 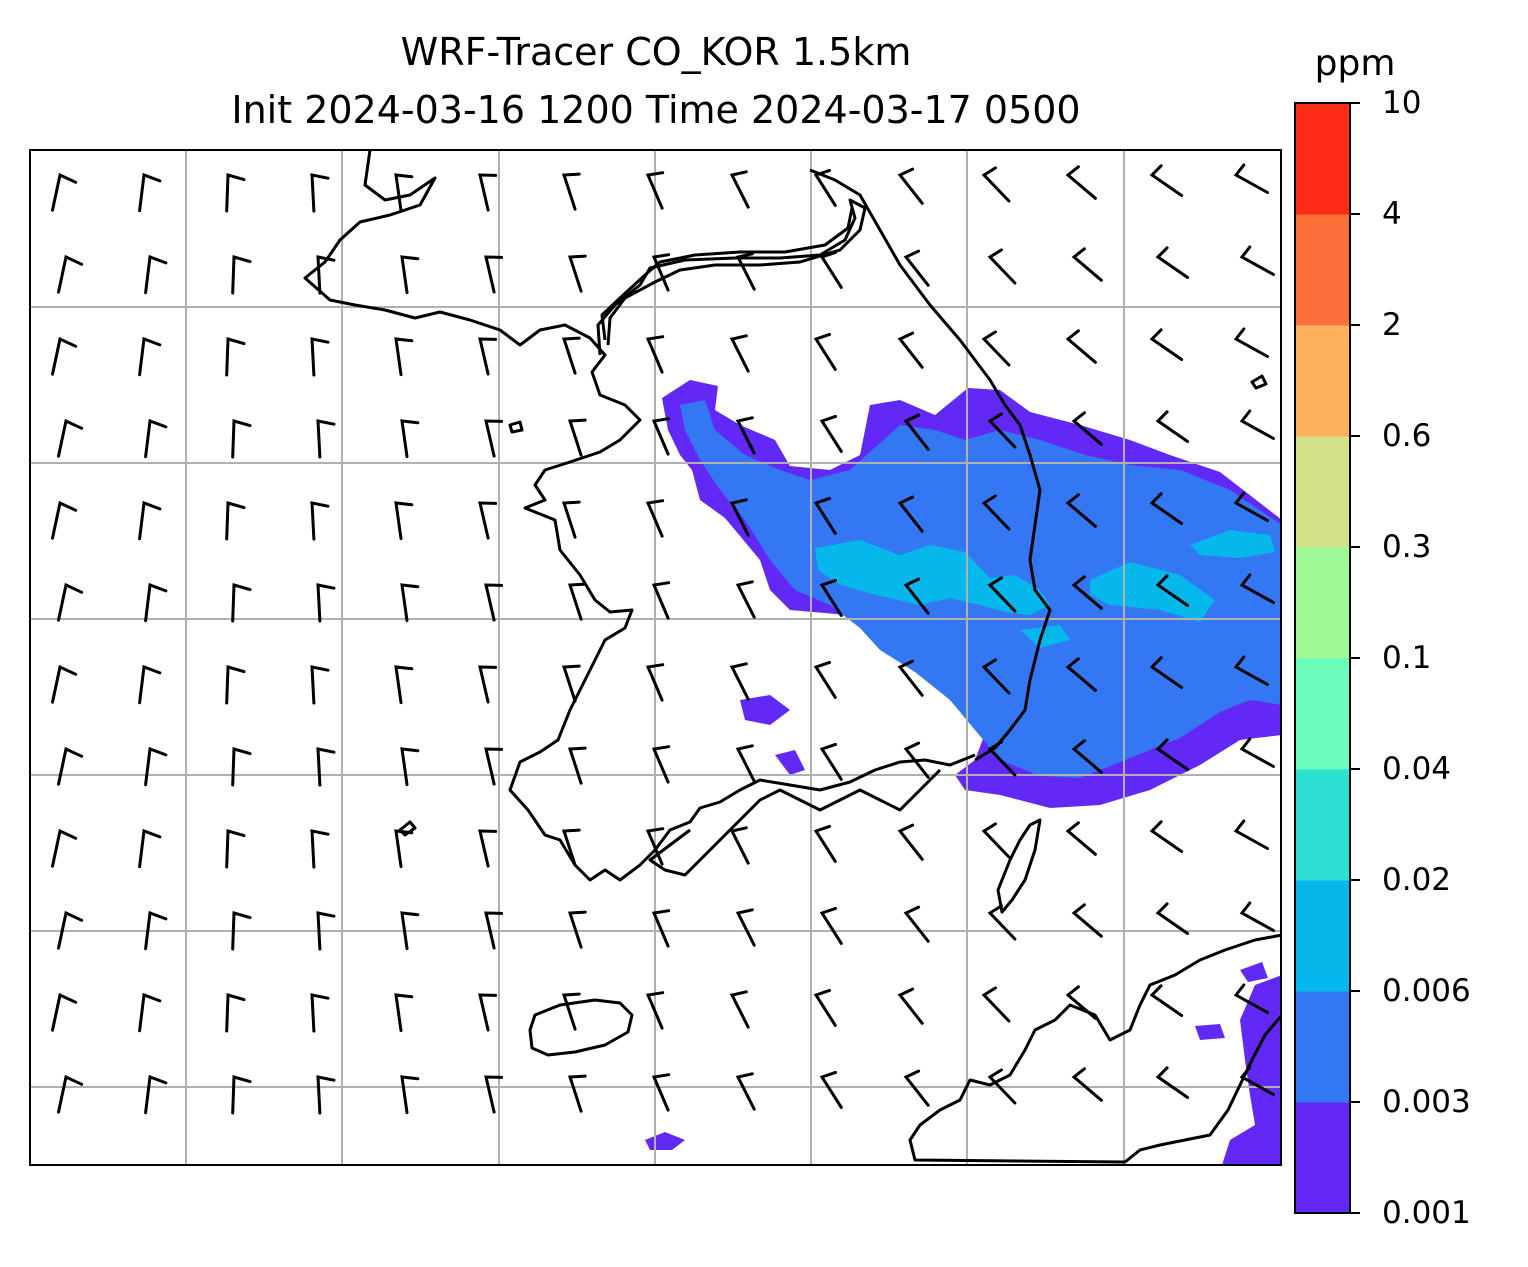 What do you see at coordinates (795, 822) in the screenshot?
I see `korea-west-coast` at bounding box center [795, 822].